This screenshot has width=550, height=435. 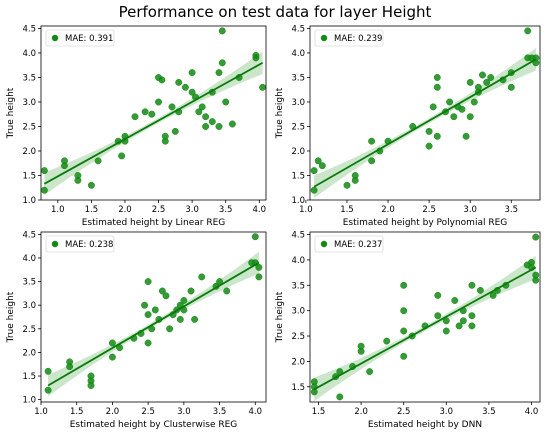 What do you see at coordinates (425, 223) in the screenshot?
I see `x-axis-label: Estimated height by Polynomial REG` at bounding box center [425, 223].